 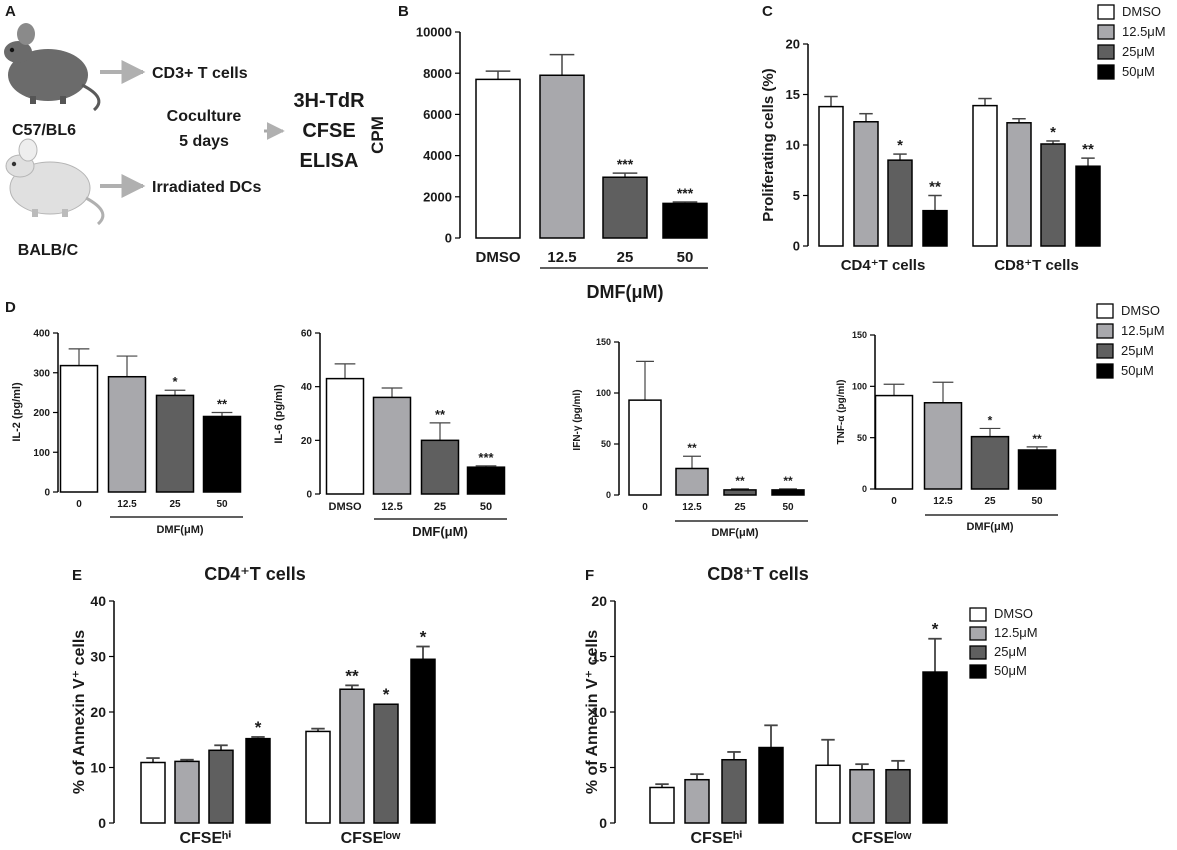 What do you see at coordinates (440, 531) in the screenshot?
I see `x-axis-label-D2: DMF(μM)` at bounding box center [440, 531].